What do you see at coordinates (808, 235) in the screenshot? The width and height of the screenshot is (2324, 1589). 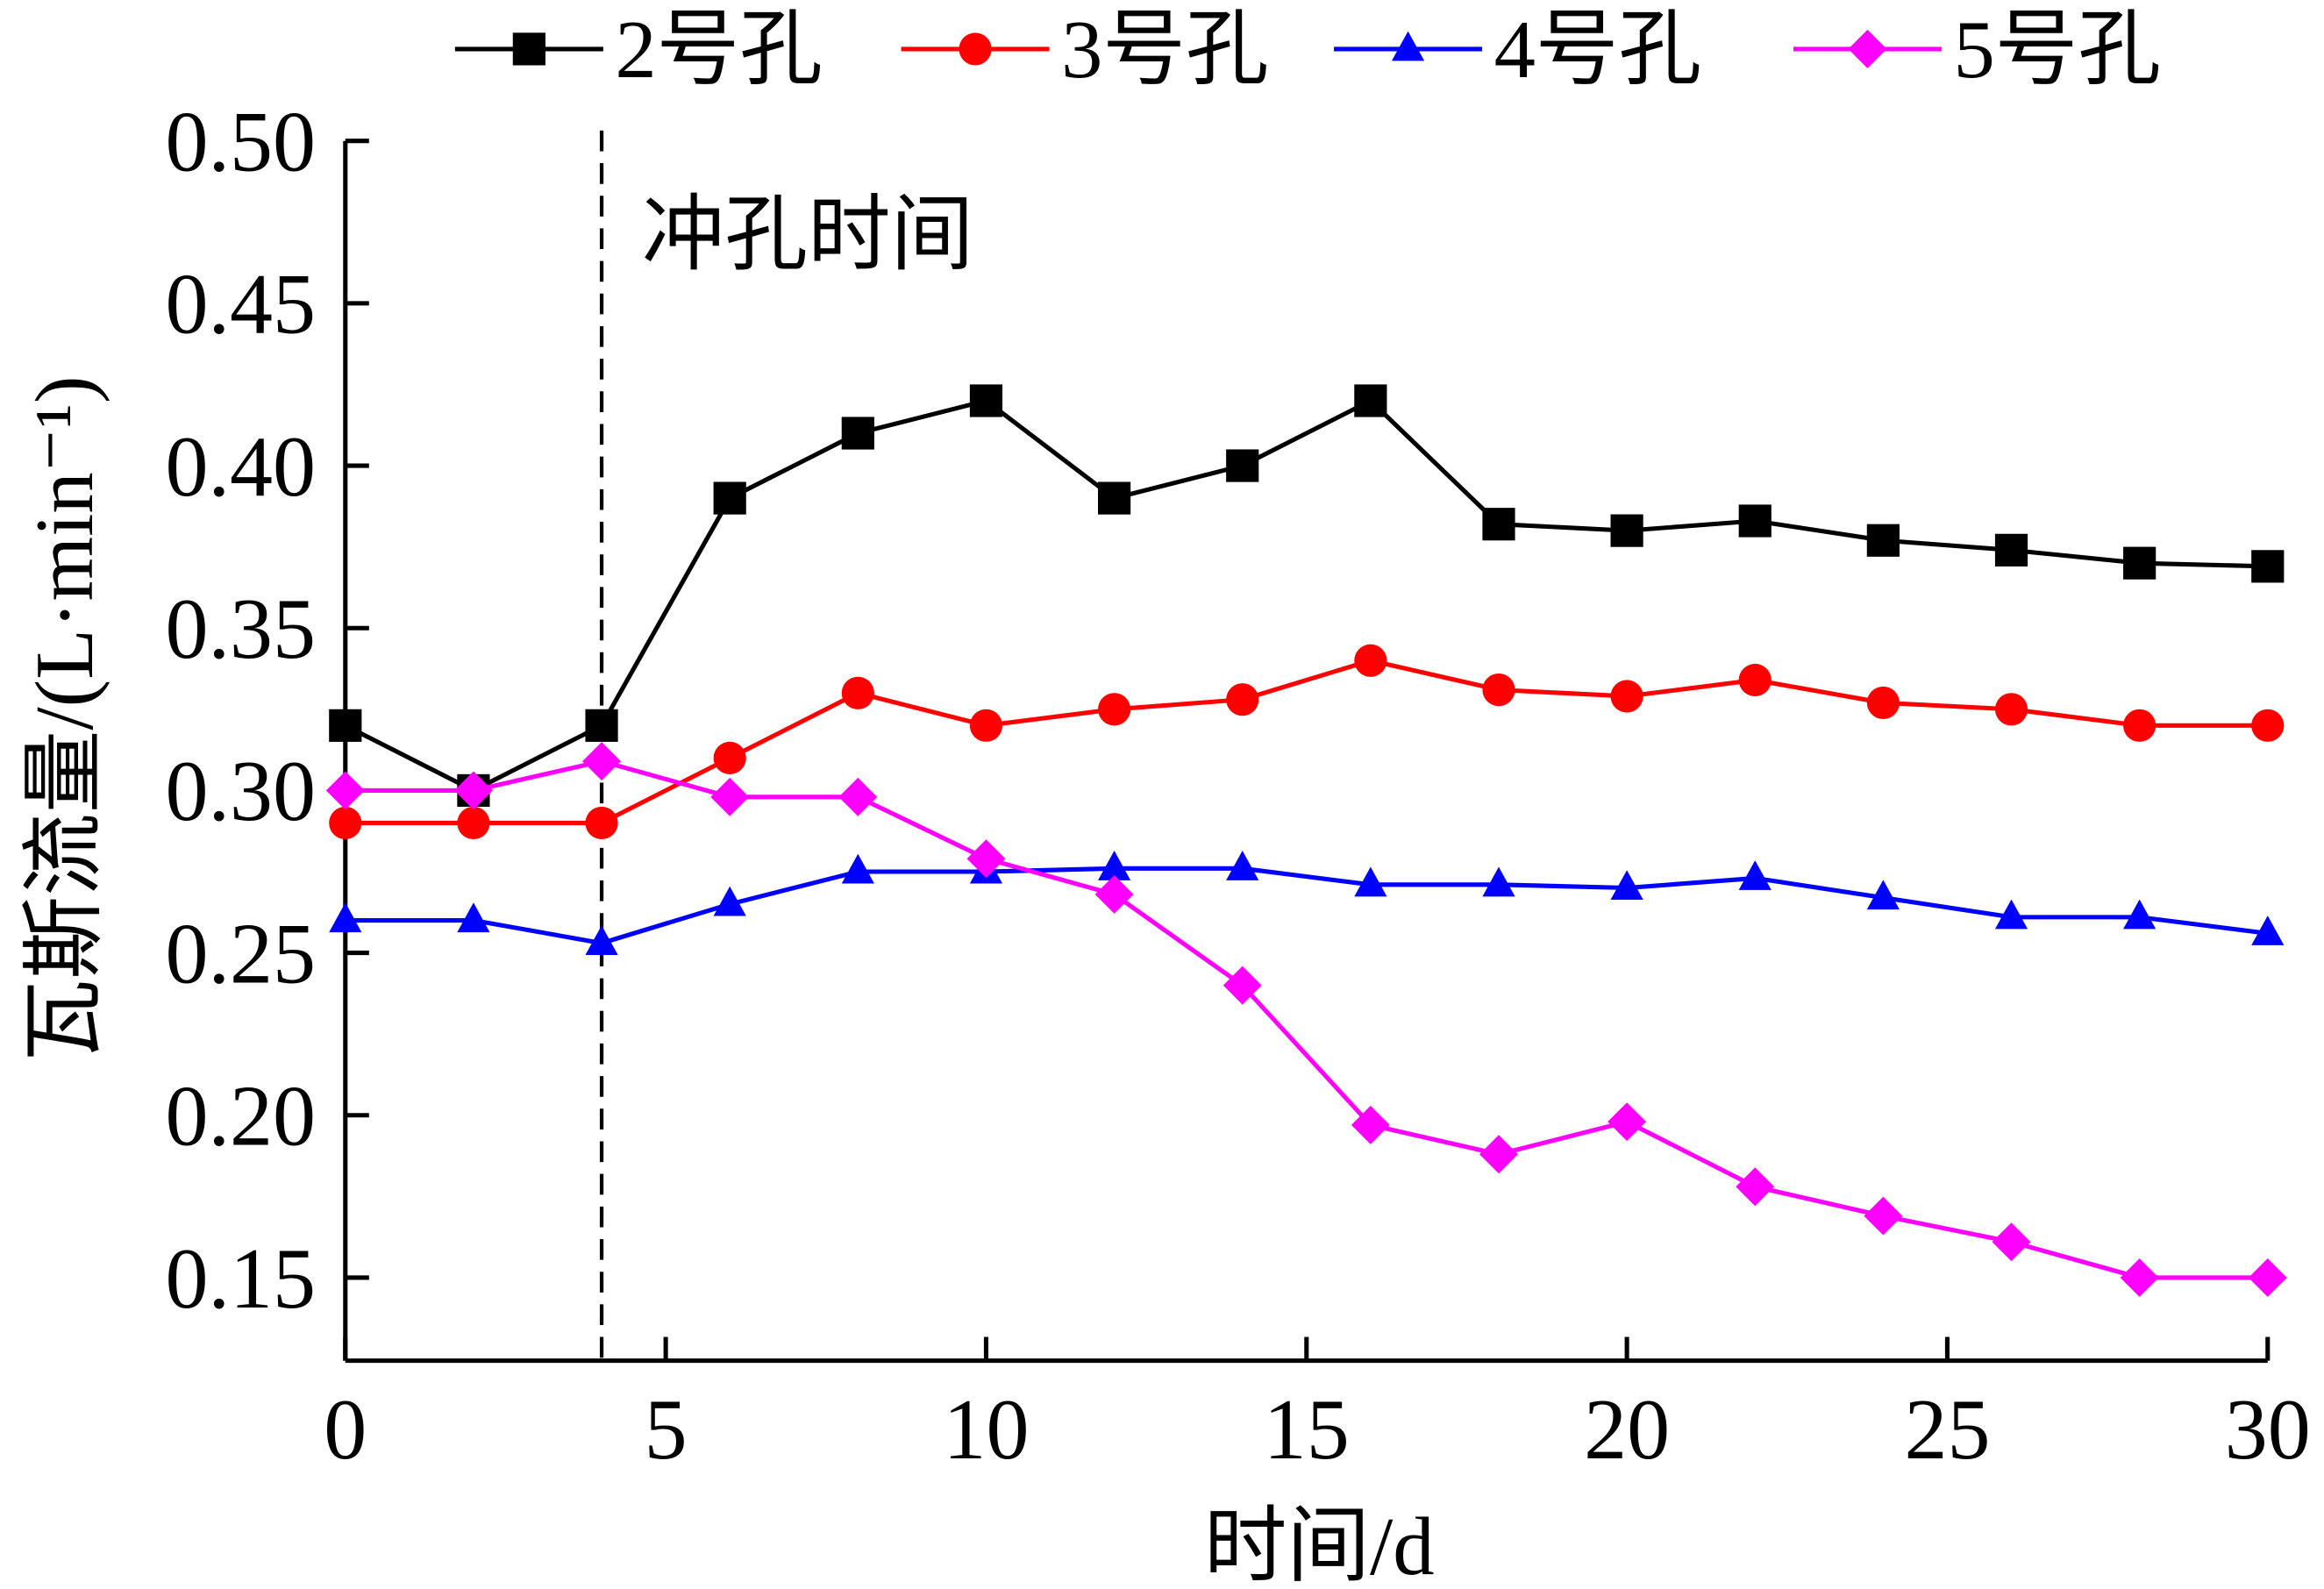 I see `flush-time-annotation: 冲孔时间` at bounding box center [808, 235].